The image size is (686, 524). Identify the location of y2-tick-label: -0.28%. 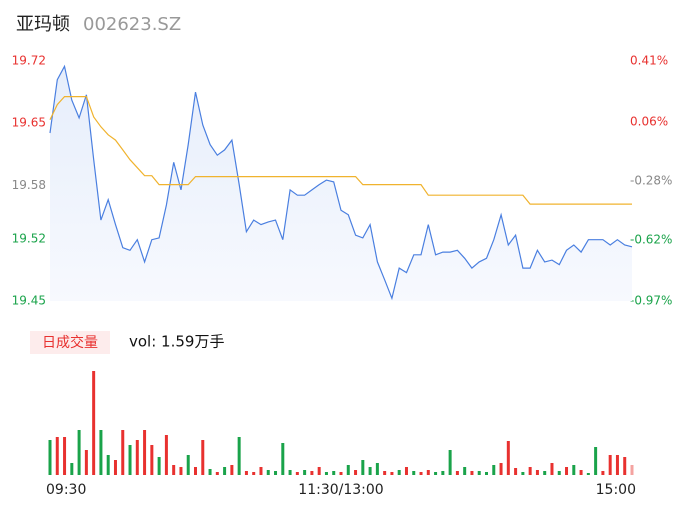
(651, 181).